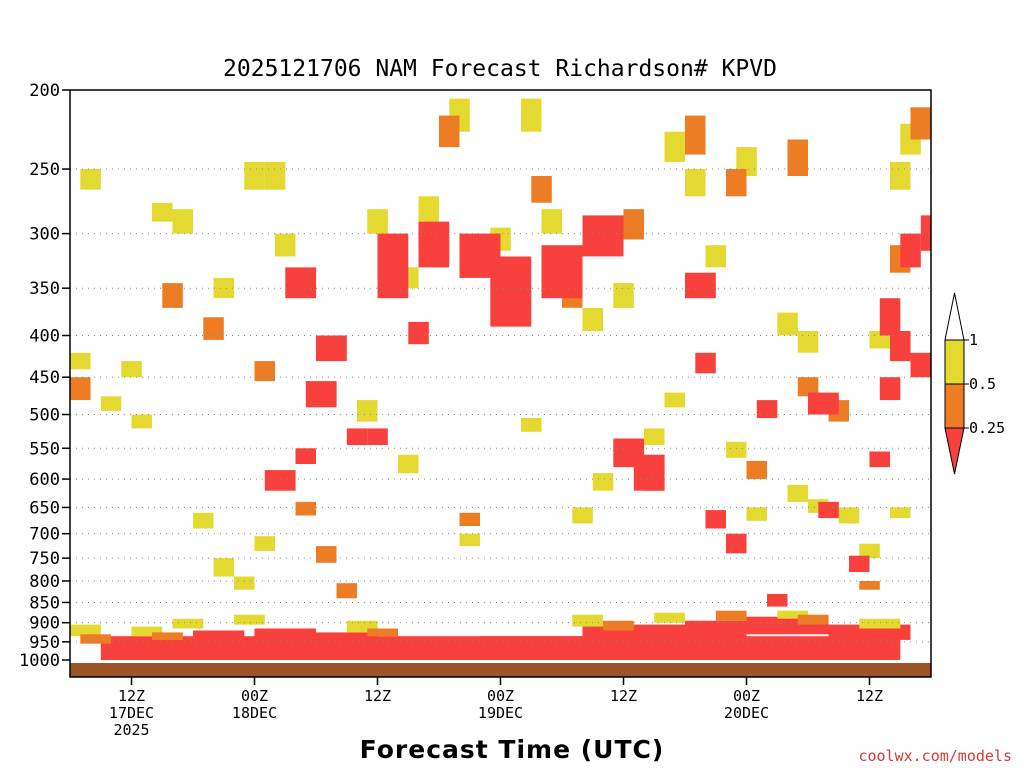 This screenshot has width=1024, height=768. I want to click on y-tick-label: 700, so click(44, 535).